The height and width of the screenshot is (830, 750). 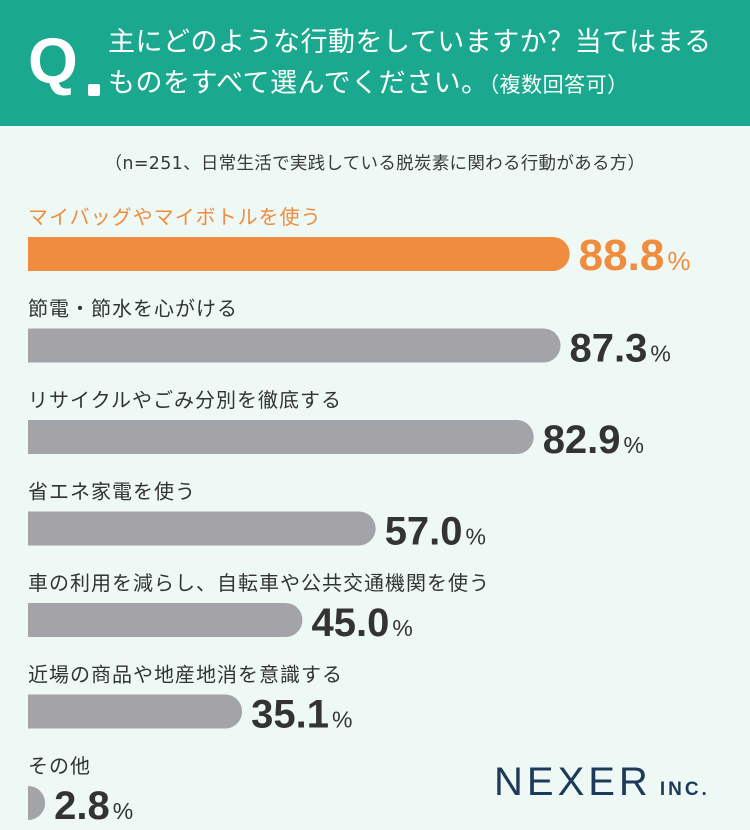 I want to click on value-label: 87.3%, so click(x=620, y=349).